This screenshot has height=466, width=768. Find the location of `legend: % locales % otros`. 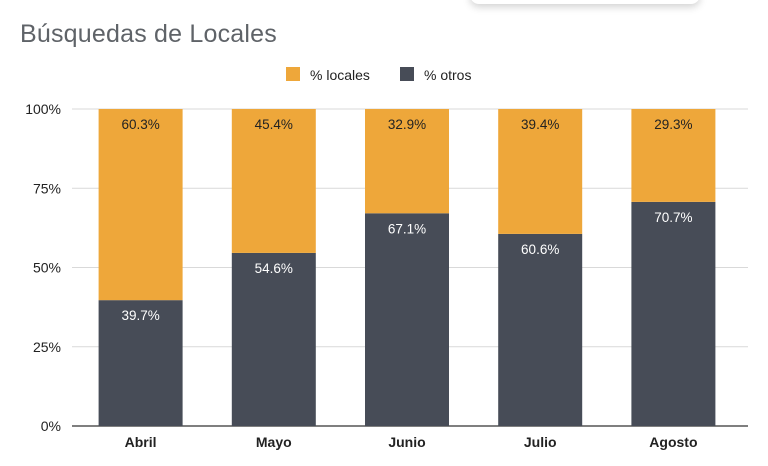

legend: % locales % otros is located at coordinates (378, 75).